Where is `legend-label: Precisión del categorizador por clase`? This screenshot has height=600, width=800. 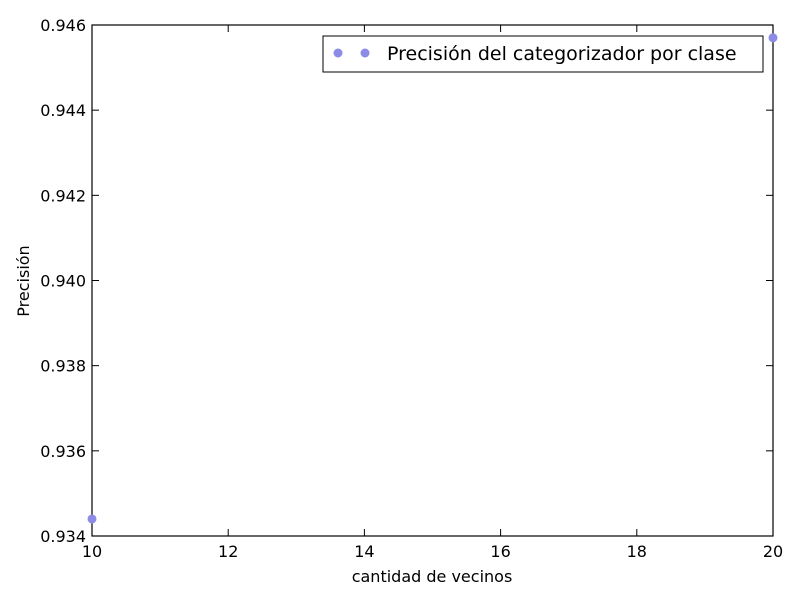
legend-label: Precisión del categorizador por clase is located at coordinates (562, 54).